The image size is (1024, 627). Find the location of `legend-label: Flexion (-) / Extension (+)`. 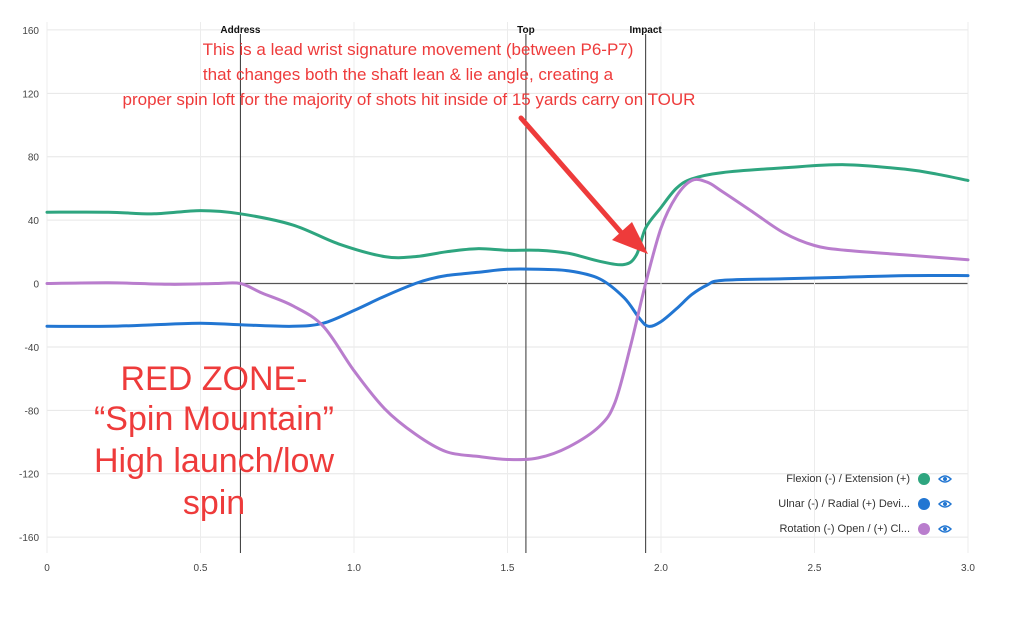

legend-label: Flexion (-) / Extension (+) is located at coordinates (848, 478).